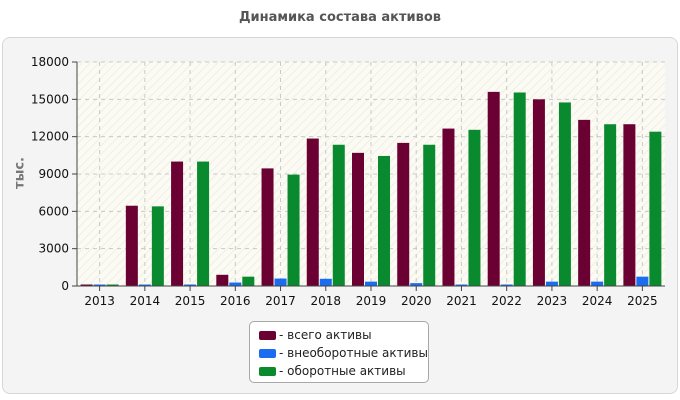 Image resolution: width=680 pixels, height=400 pixels. What do you see at coordinates (99, 301) in the screenshot?
I see `x-tick-label: 2013` at bounding box center [99, 301].